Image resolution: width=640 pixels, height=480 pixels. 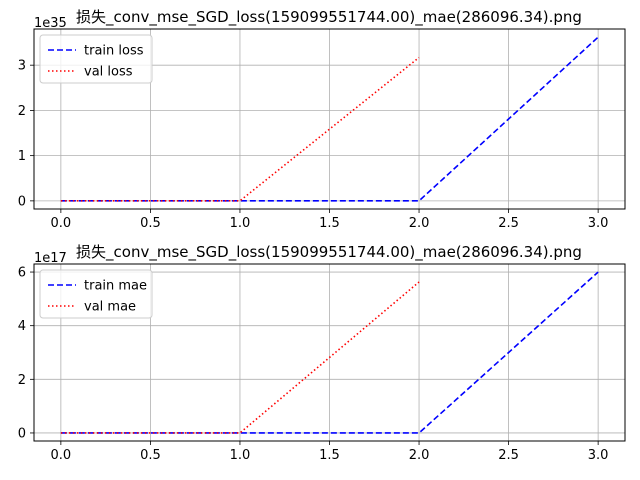 I want to click on y-offset-label: 1e17, so click(x=50, y=258).